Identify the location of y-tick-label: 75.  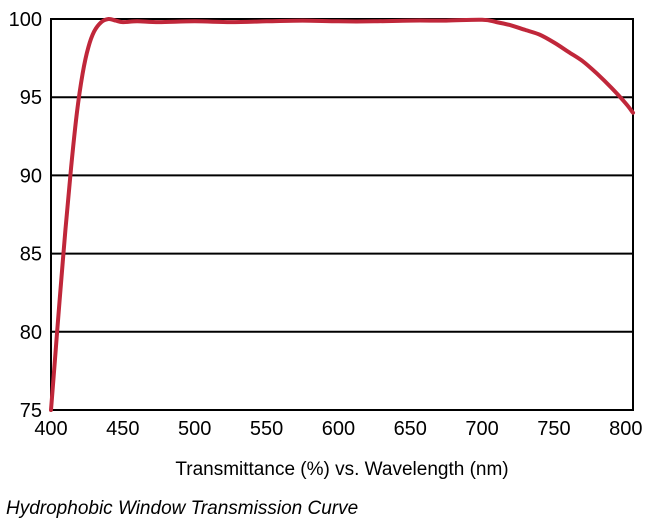
(31, 411).